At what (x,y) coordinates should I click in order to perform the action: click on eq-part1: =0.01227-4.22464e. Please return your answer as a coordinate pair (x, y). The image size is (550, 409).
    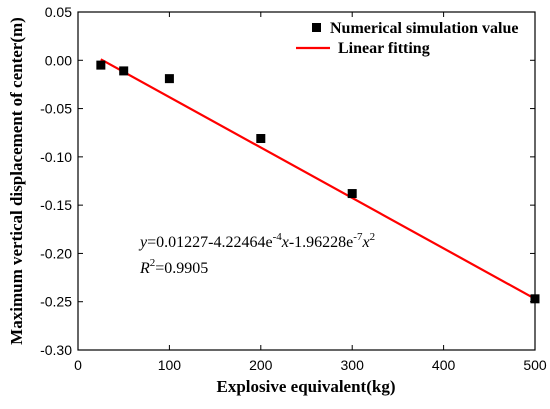
    Looking at the image, I should click on (209, 242).